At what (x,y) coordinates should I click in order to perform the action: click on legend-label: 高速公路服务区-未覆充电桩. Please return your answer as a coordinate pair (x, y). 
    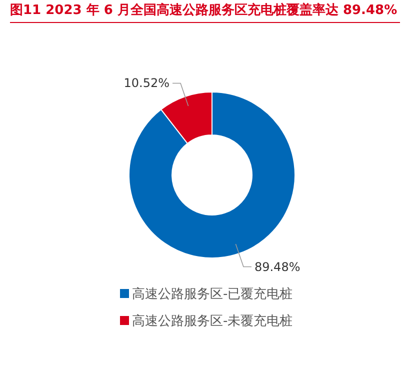
    Looking at the image, I should click on (212, 321).